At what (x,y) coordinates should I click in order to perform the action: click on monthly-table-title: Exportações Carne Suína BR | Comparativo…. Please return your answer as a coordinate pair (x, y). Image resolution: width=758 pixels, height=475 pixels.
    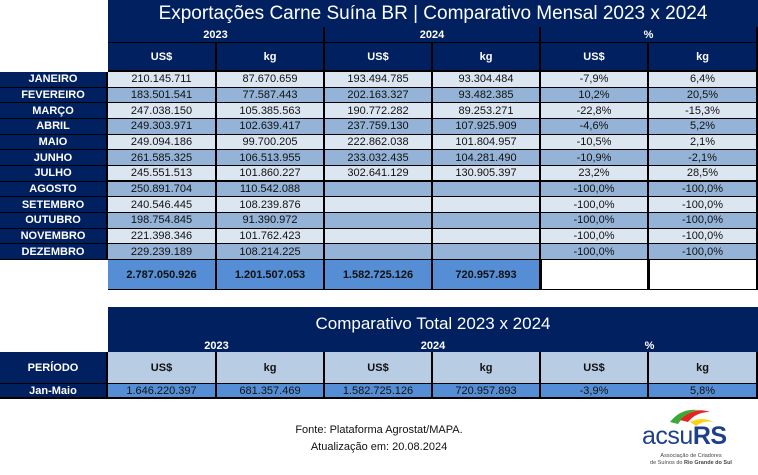
    Looking at the image, I should click on (433, 13).